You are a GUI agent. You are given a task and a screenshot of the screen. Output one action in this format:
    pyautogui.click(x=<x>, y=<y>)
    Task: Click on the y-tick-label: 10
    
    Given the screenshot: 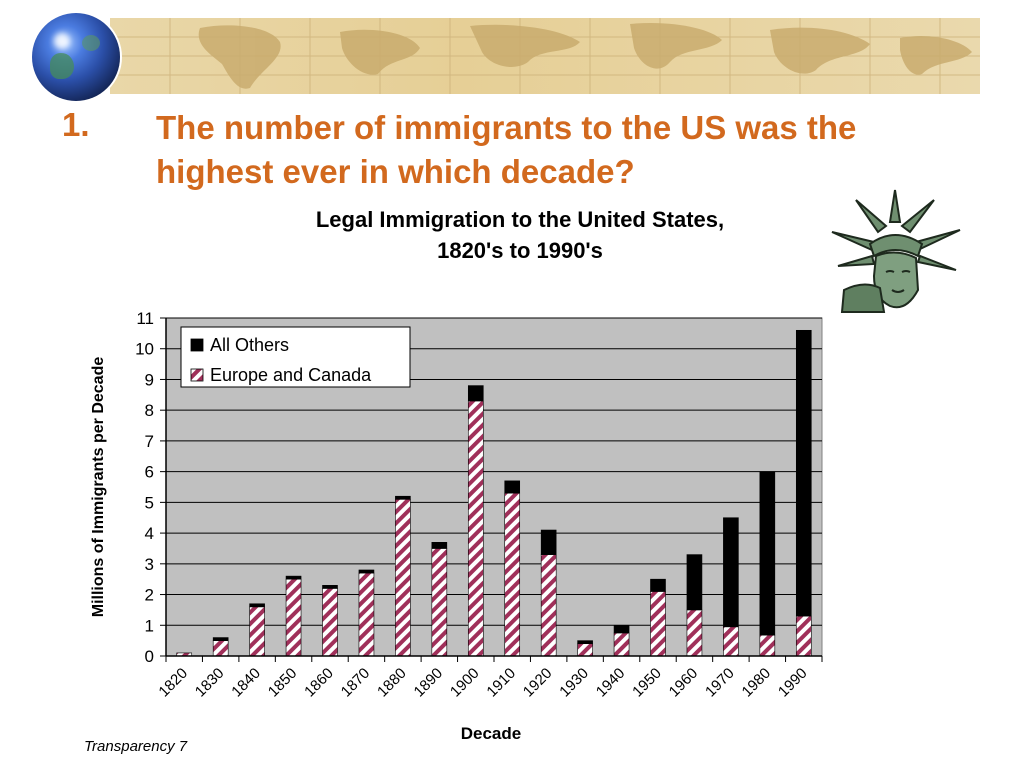 What is the action you would take?
    pyautogui.click(x=144, y=349)
    